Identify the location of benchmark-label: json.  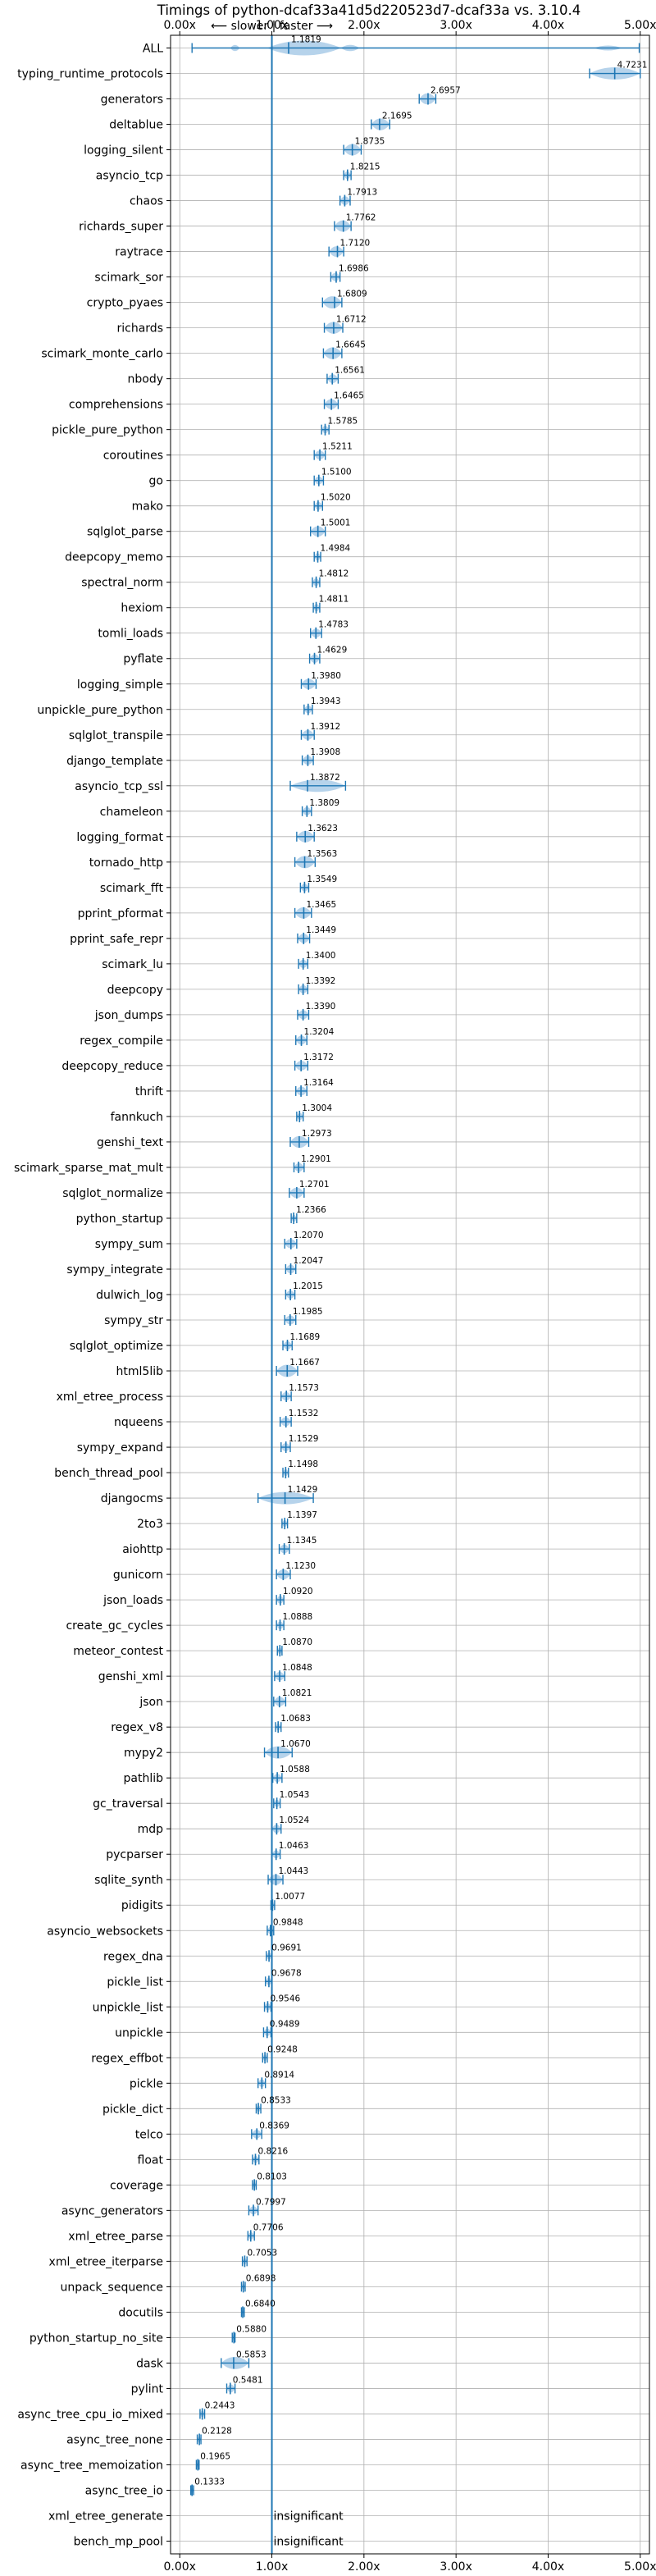
(151, 1703).